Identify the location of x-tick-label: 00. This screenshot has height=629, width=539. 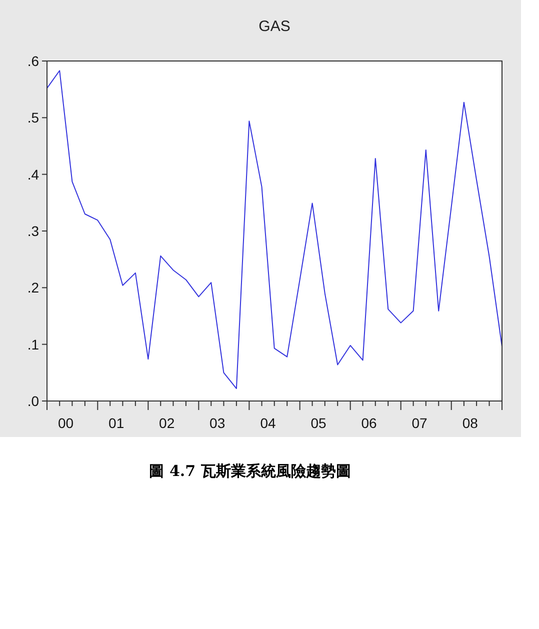
(66, 423).